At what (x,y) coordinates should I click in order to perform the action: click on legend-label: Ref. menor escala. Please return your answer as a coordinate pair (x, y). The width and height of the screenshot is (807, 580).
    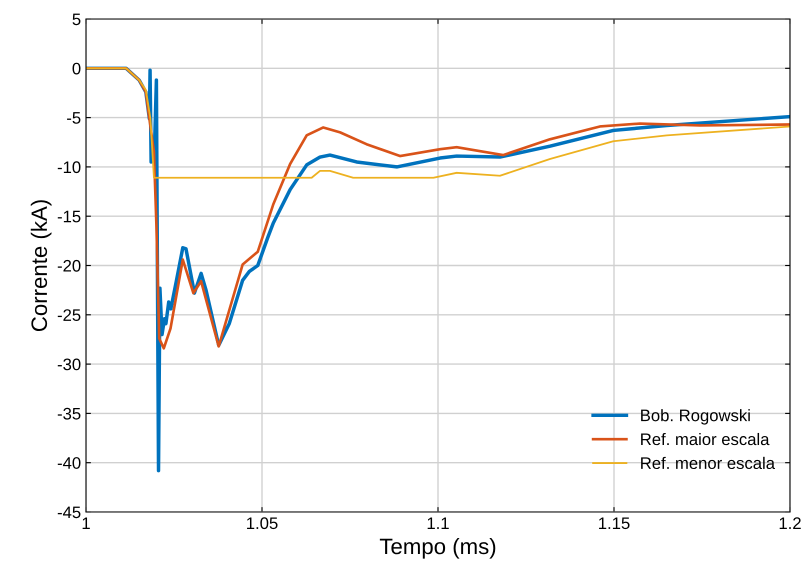
    Looking at the image, I should click on (708, 463).